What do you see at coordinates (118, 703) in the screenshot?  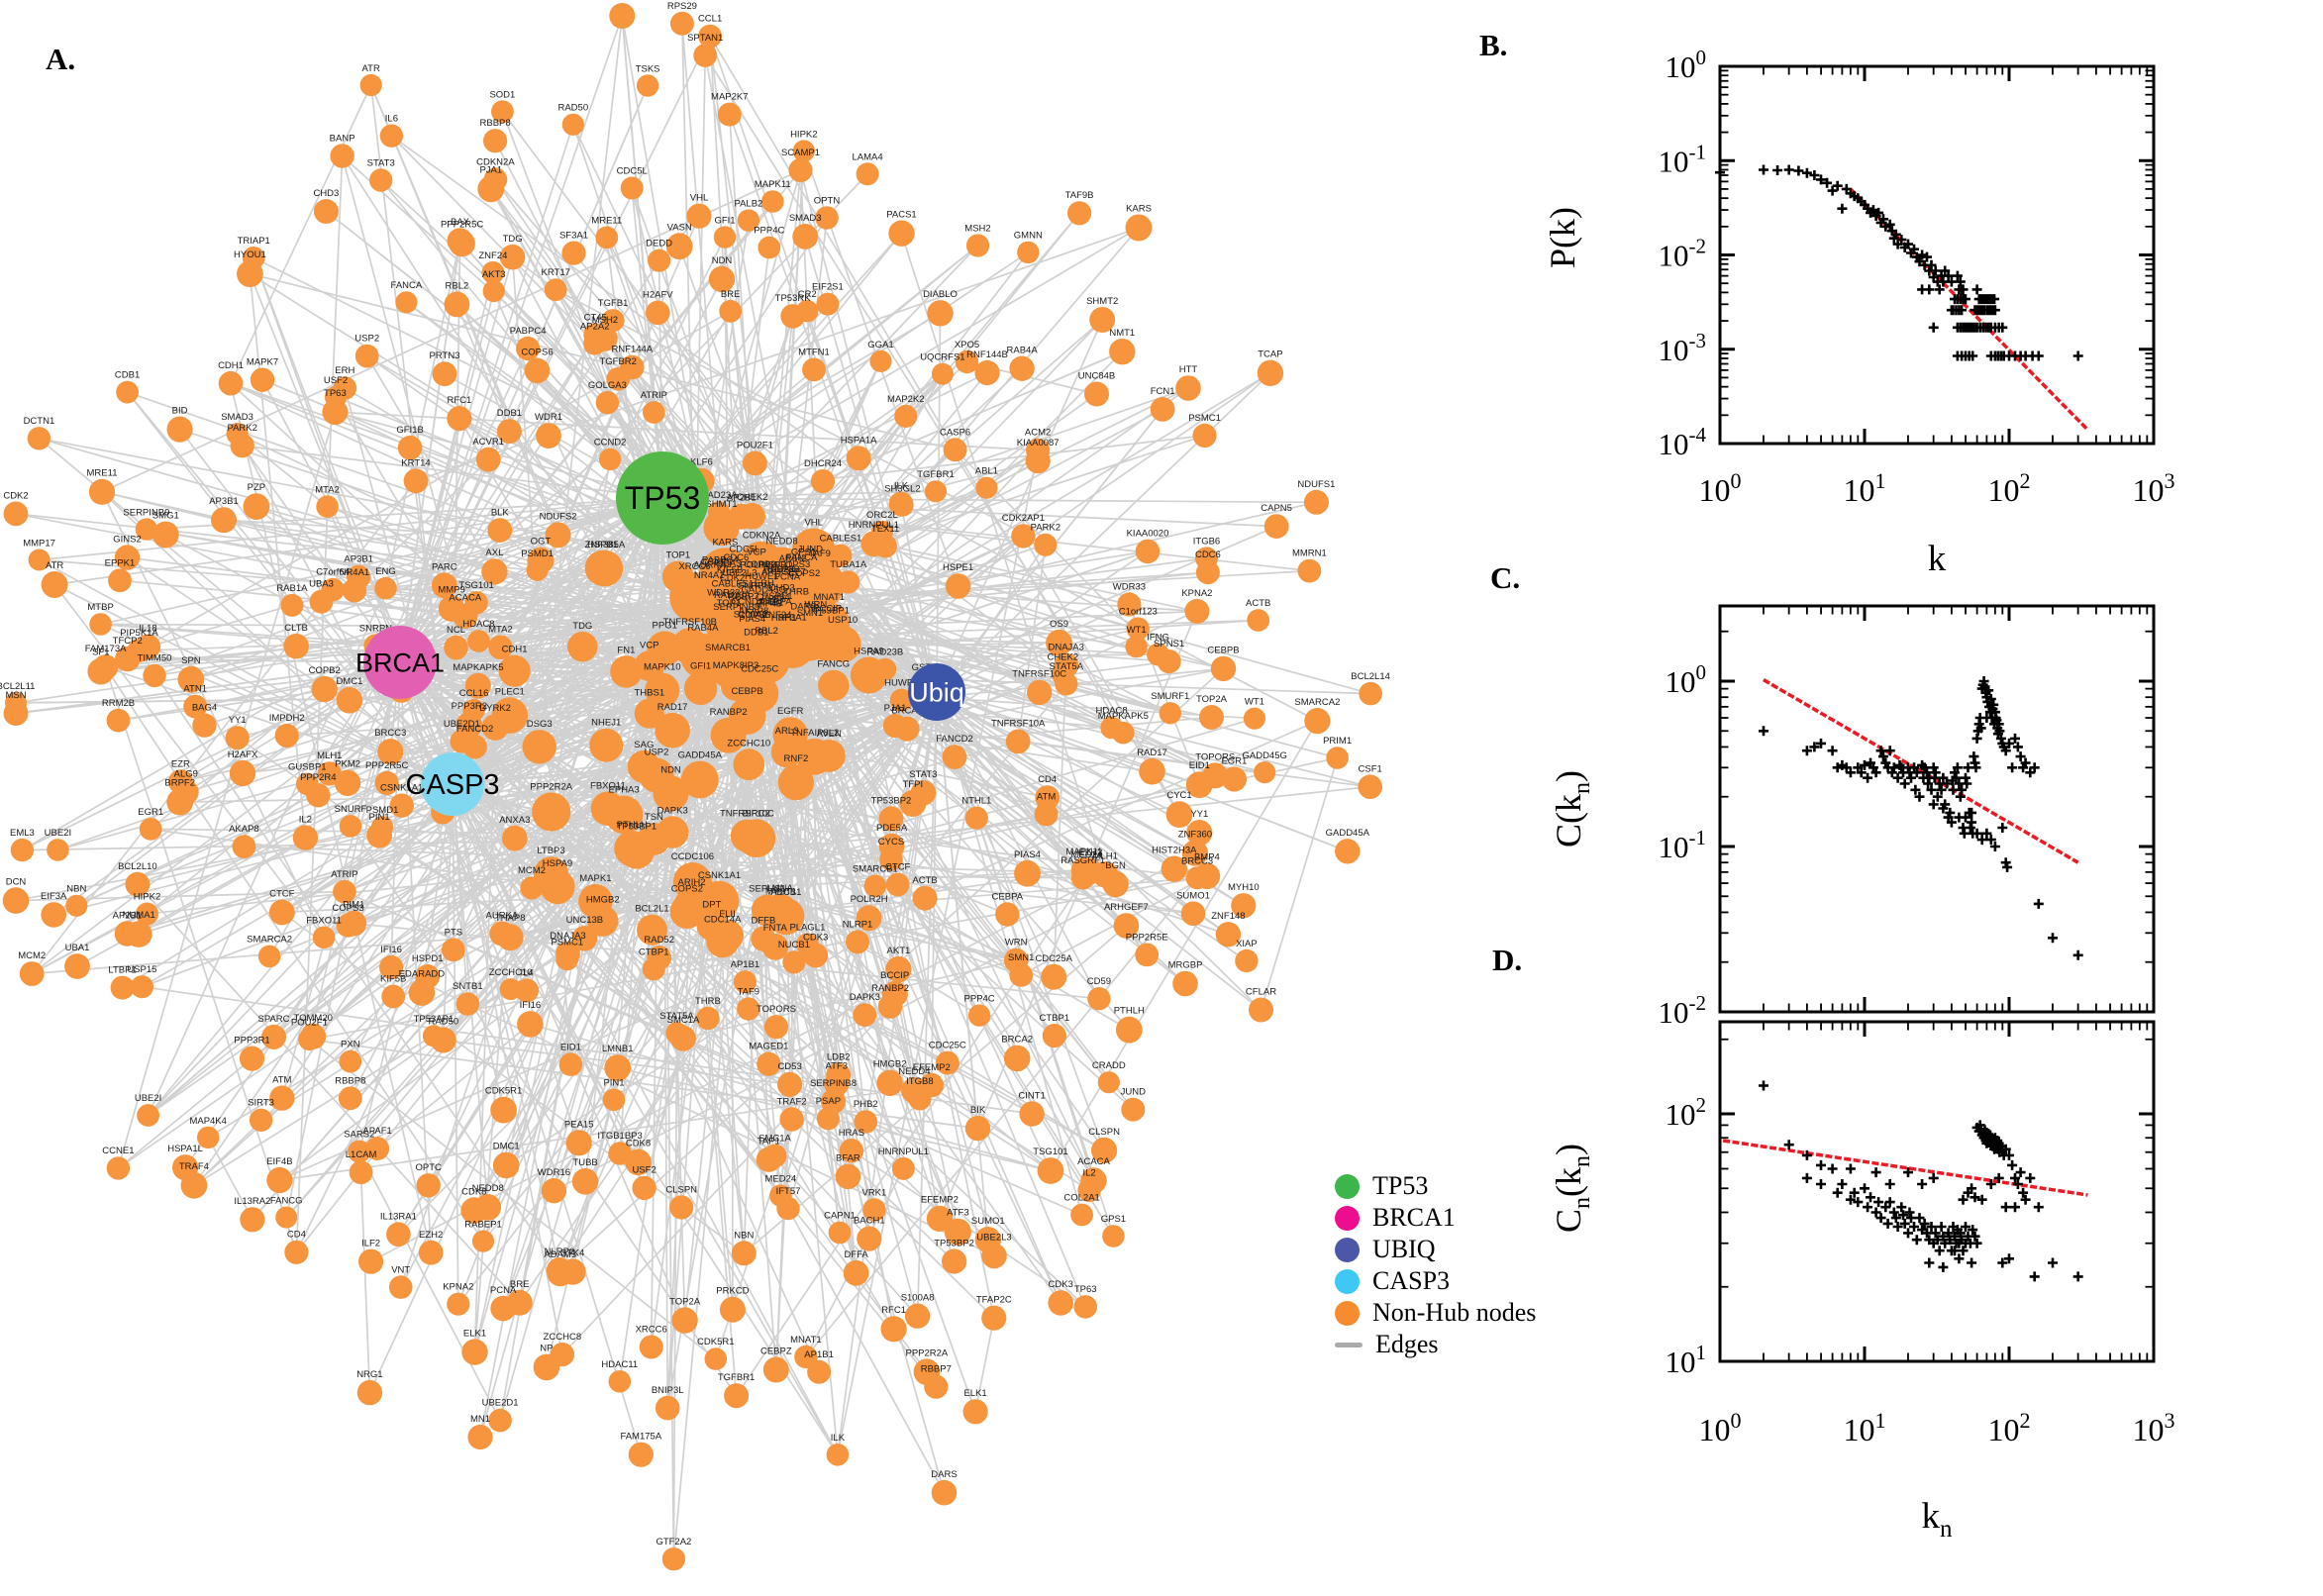 I see `gene-node-label: RRM2B` at bounding box center [118, 703].